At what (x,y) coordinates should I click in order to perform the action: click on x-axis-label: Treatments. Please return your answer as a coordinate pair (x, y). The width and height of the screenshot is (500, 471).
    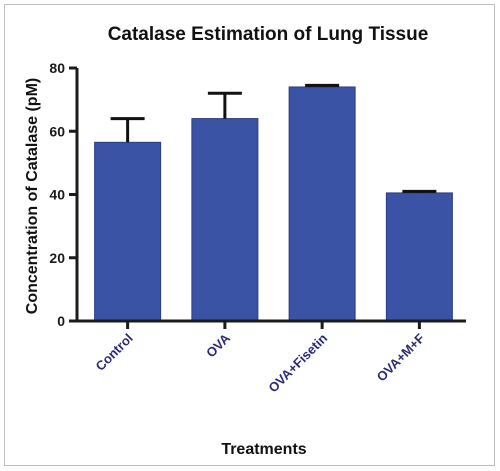
    Looking at the image, I should click on (263, 449).